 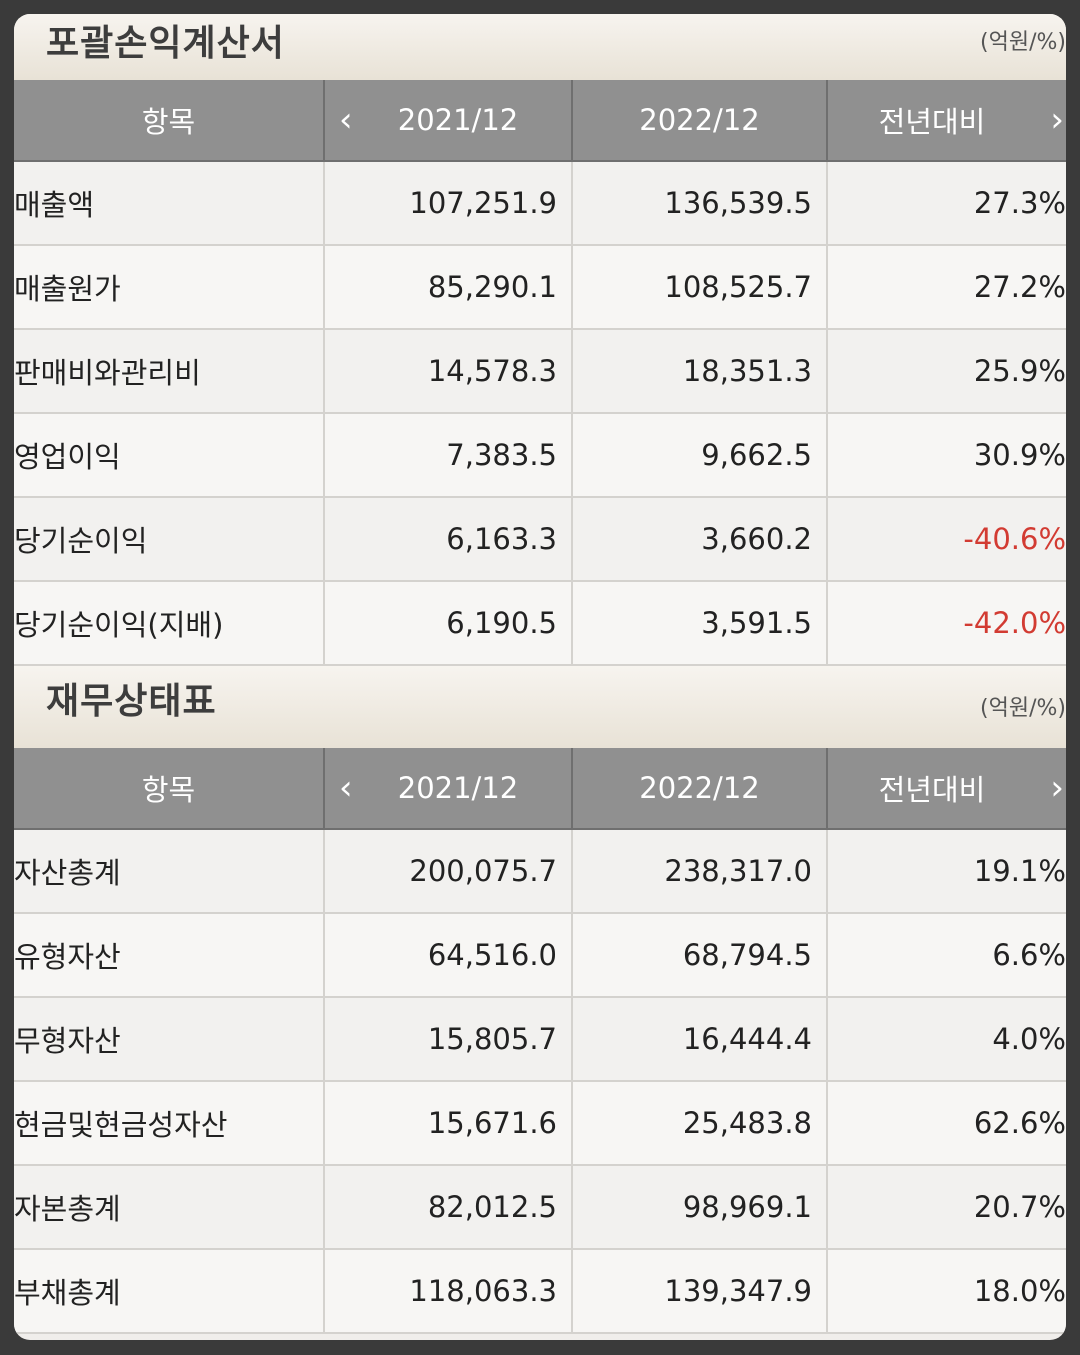 I want to click on value-2021: 6,163.3, so click(x=448, y=539).